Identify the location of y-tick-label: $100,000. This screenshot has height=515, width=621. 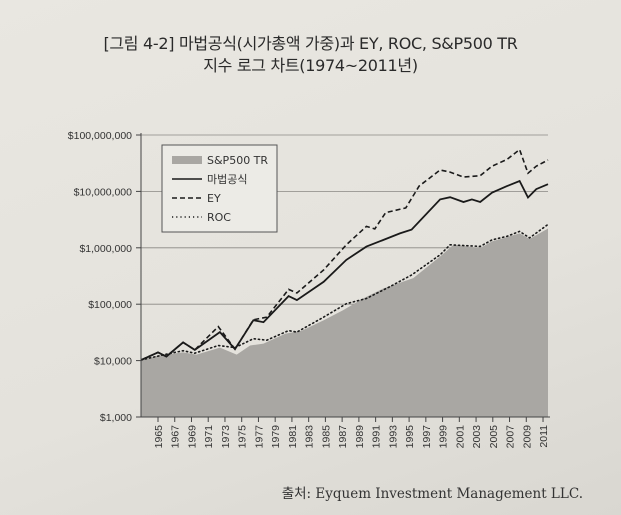
(110, 305).